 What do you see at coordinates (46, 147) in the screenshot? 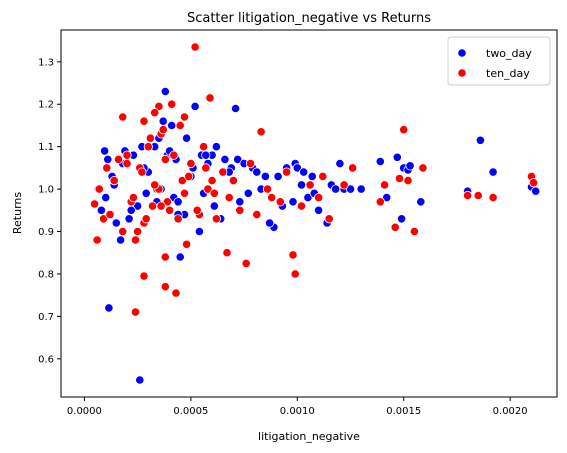
I see `y-tick-label: 1.1` at bounding box center [46, 147].